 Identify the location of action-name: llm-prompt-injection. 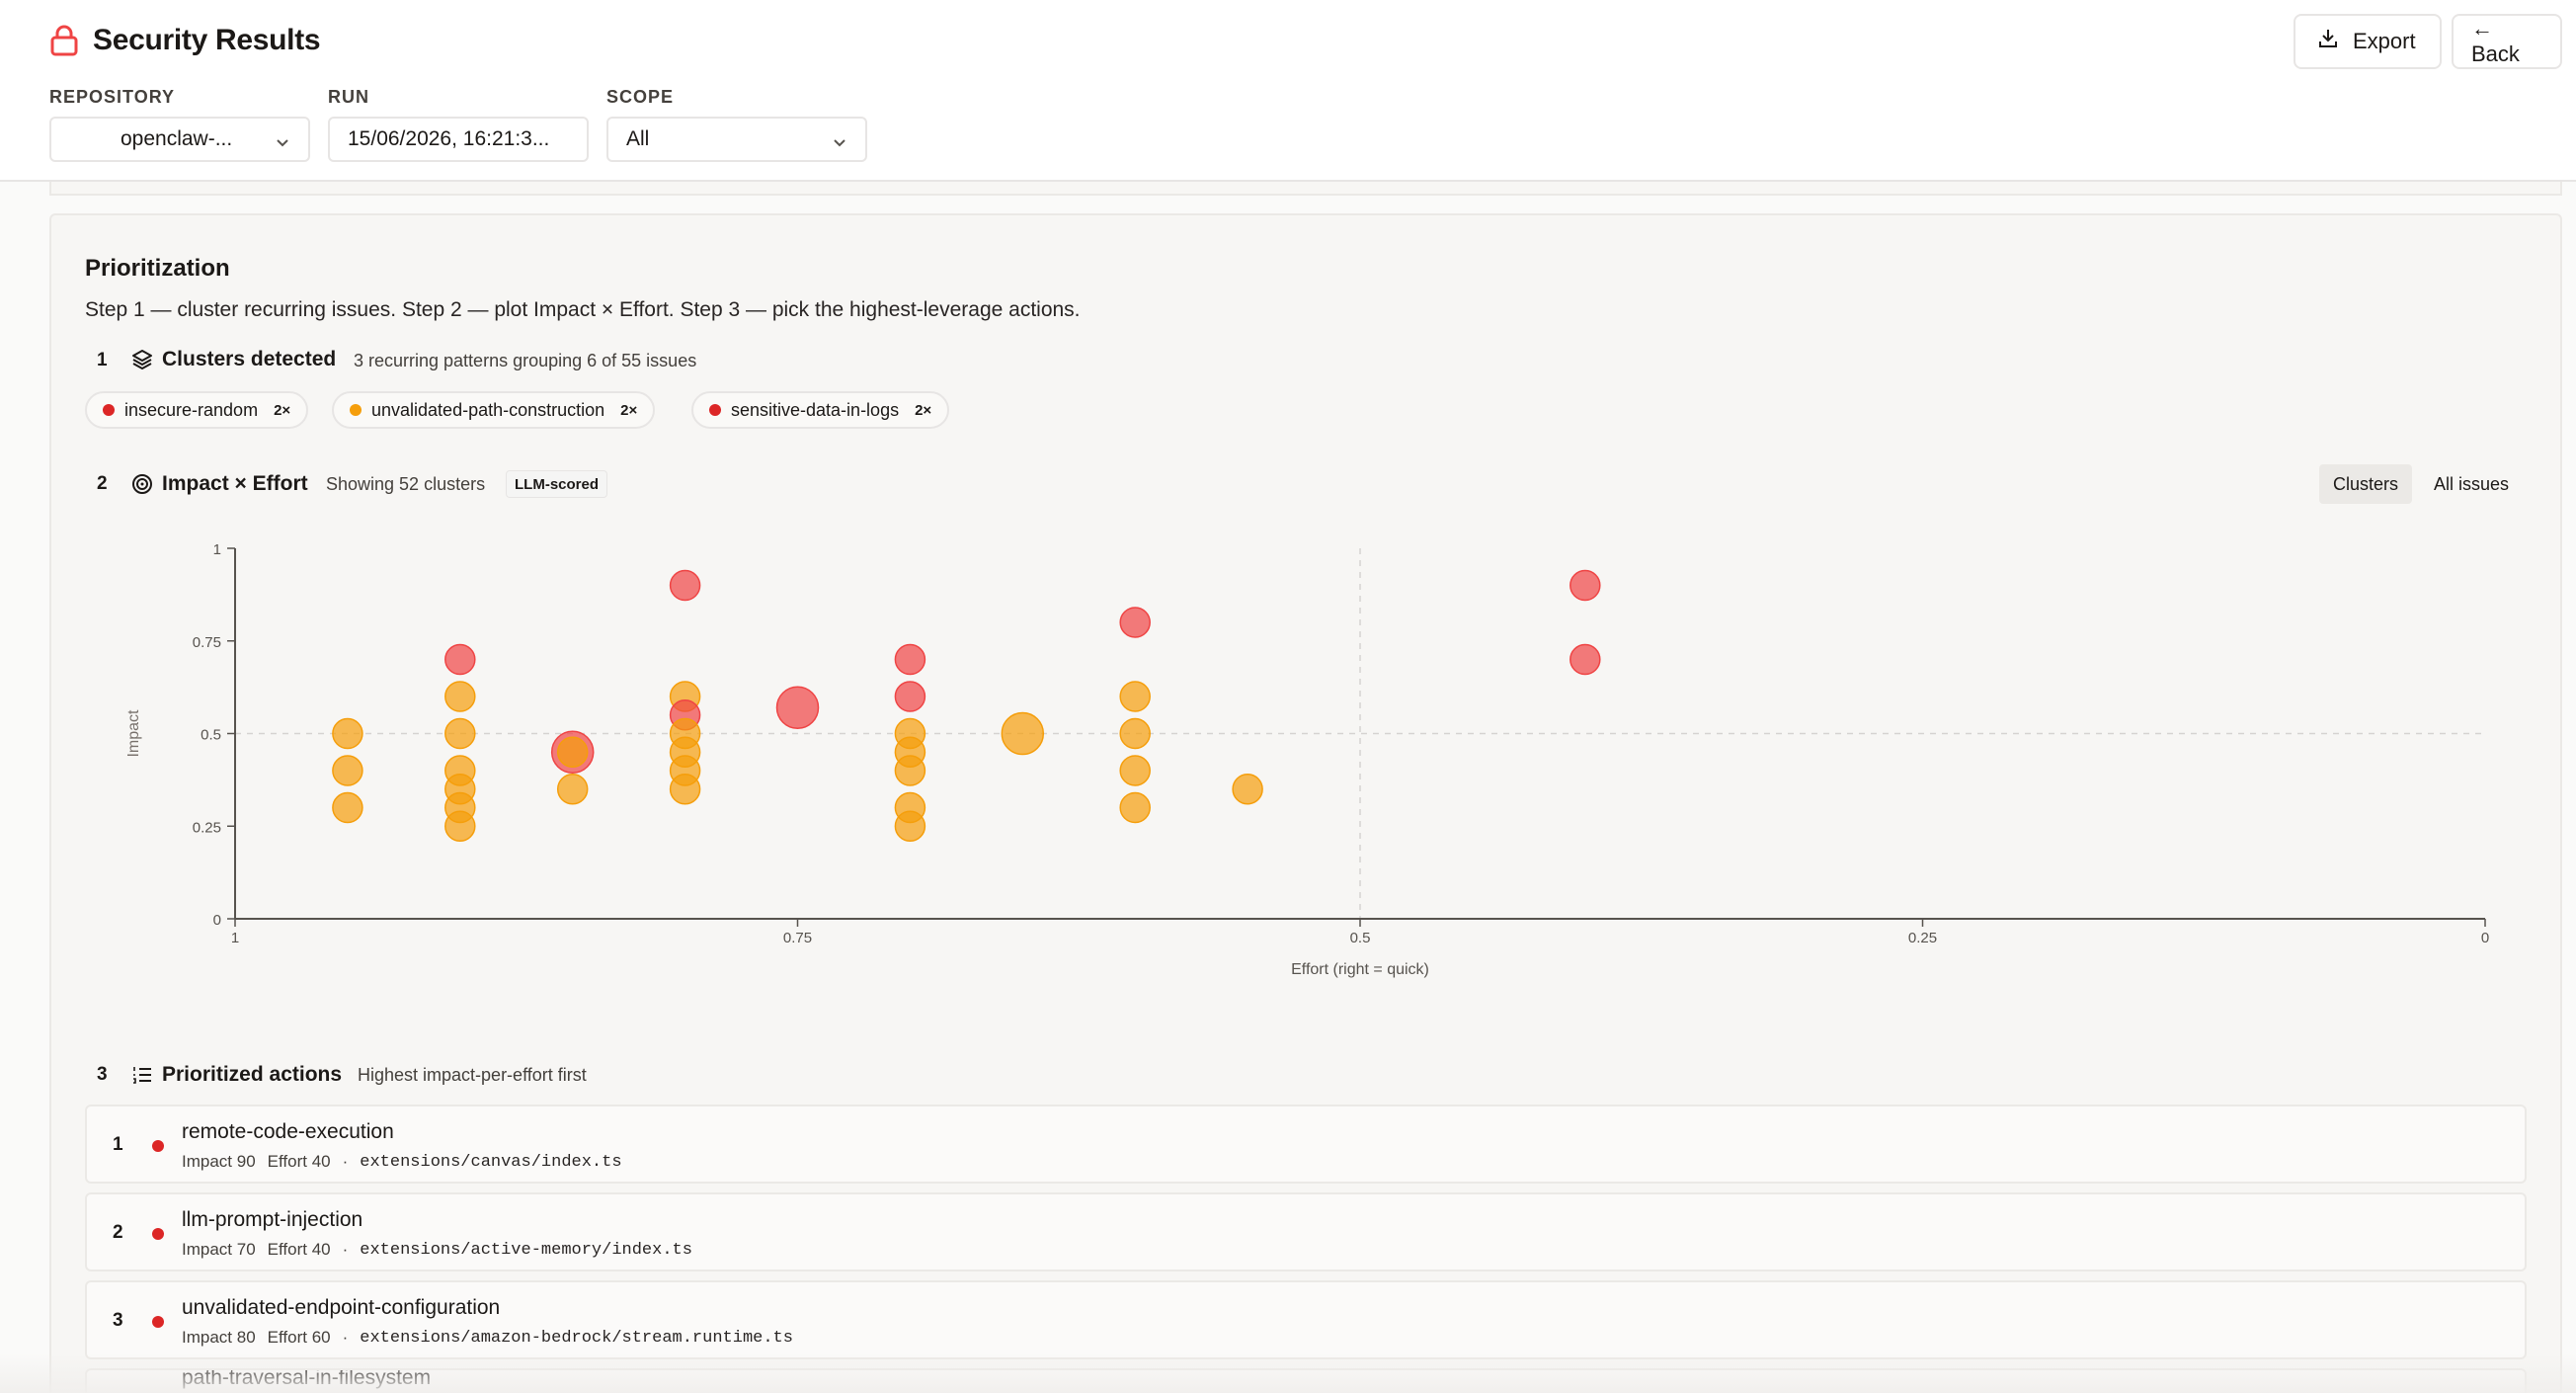
(272, 1219).